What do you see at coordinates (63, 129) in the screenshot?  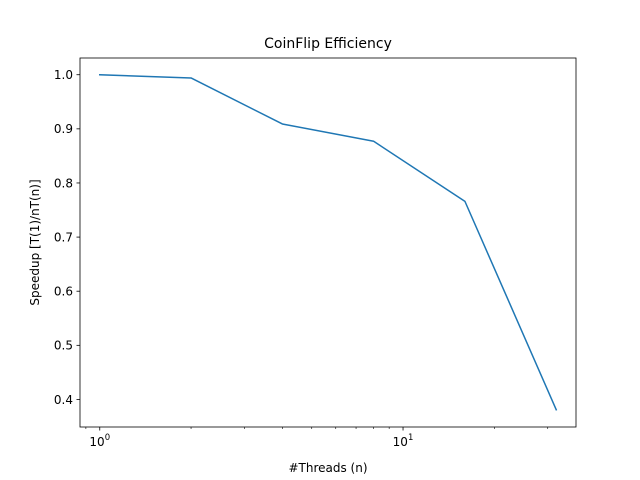 I see `y-tick-label: 0.9` at bounding box center [63, 129].